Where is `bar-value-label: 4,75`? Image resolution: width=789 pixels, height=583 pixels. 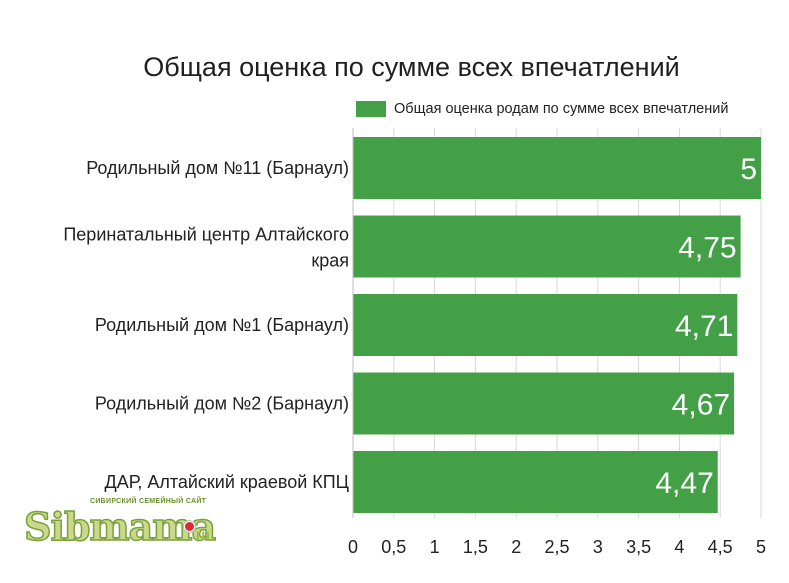
bar-value-label: 4,75 is located at coordinates (707, 248).